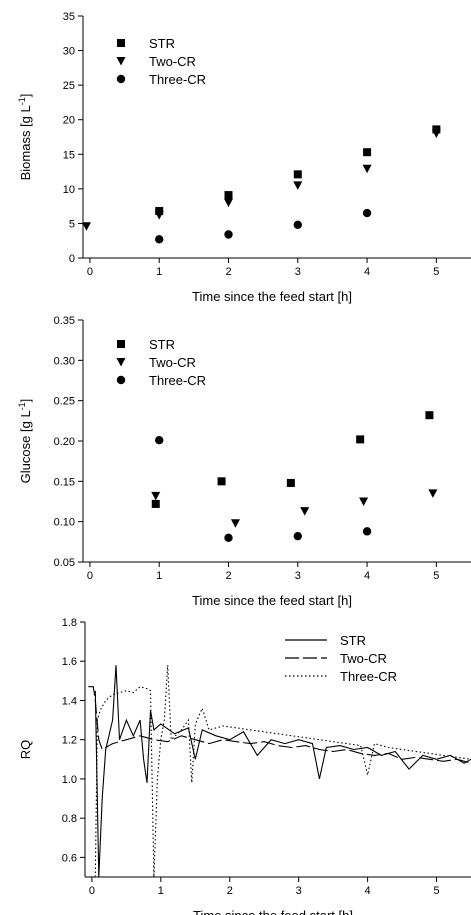 The height and width of the screenshot is (915, 471). I want to click on y-tick-label: 0.20, so click(64, 442).